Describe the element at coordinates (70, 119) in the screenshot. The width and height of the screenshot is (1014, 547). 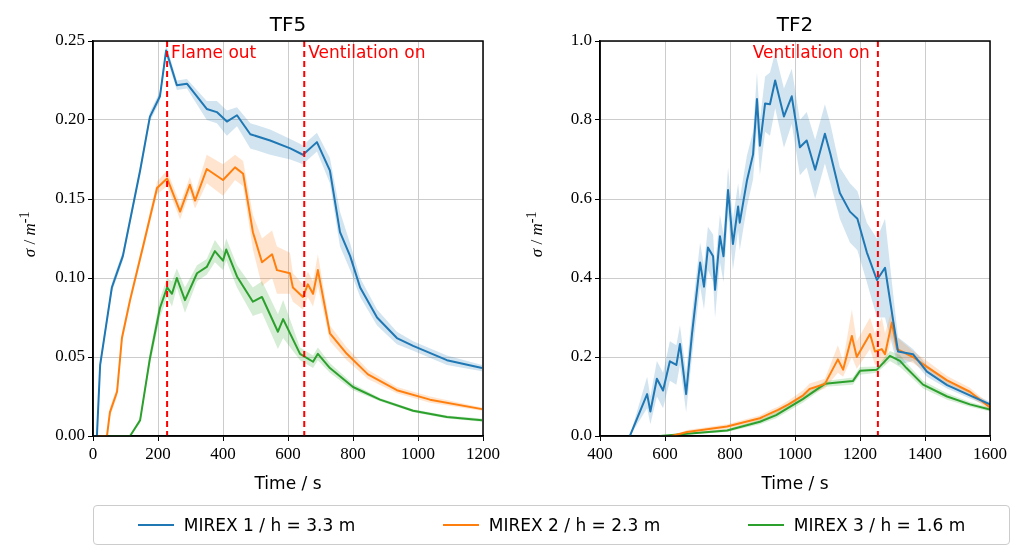
I see `y-tick-label: 0.20` at that location.